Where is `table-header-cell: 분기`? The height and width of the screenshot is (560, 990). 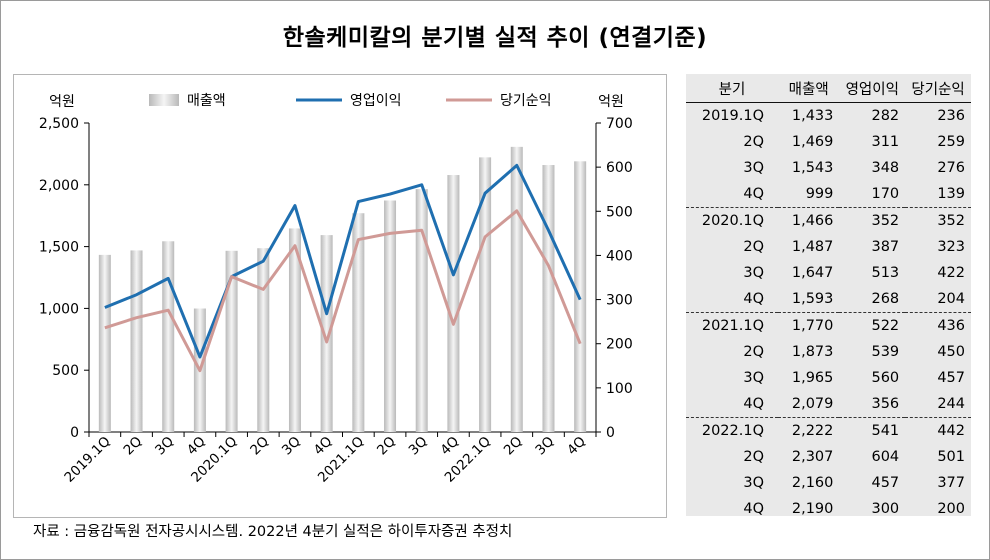 table-header-cell: 분기 is located at coordinates (732, 88).